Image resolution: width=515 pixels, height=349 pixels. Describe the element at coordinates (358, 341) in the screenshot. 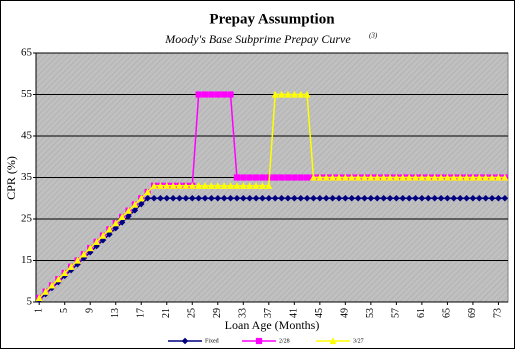

I see `legend-label: 3/27` at that location.